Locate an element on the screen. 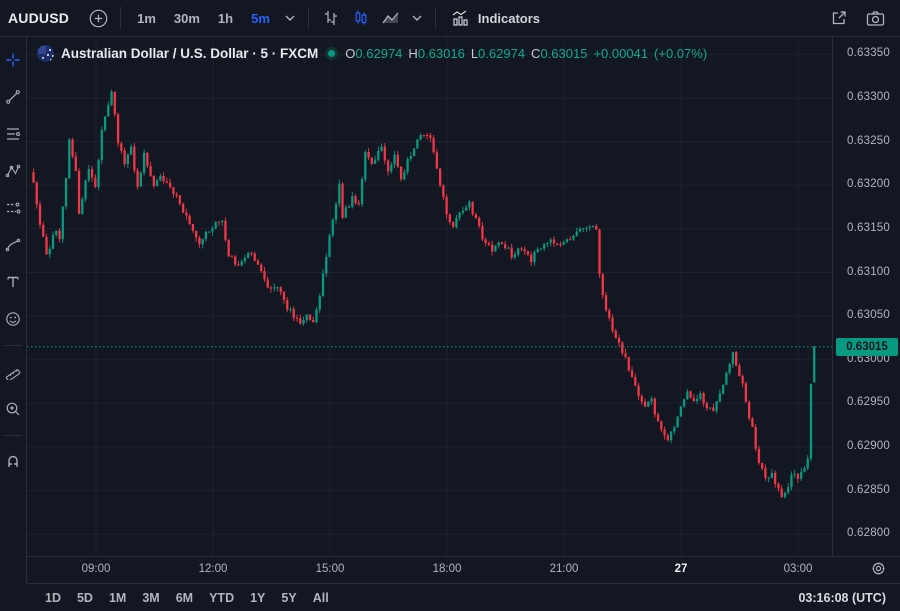  tool-zoom-in-button is located at coordinates (13, 409).